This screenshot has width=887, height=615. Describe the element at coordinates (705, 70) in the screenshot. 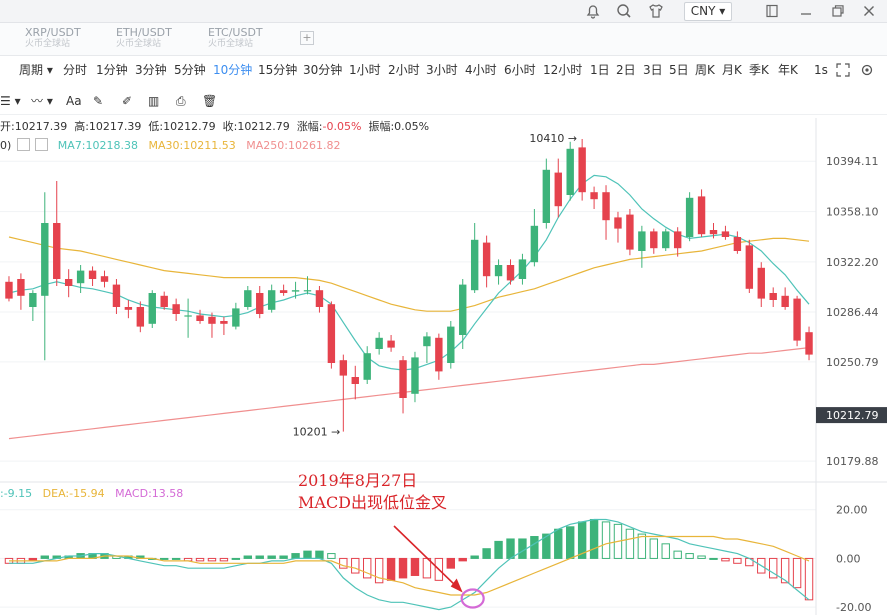

I see `period-item: 周K` at that location.